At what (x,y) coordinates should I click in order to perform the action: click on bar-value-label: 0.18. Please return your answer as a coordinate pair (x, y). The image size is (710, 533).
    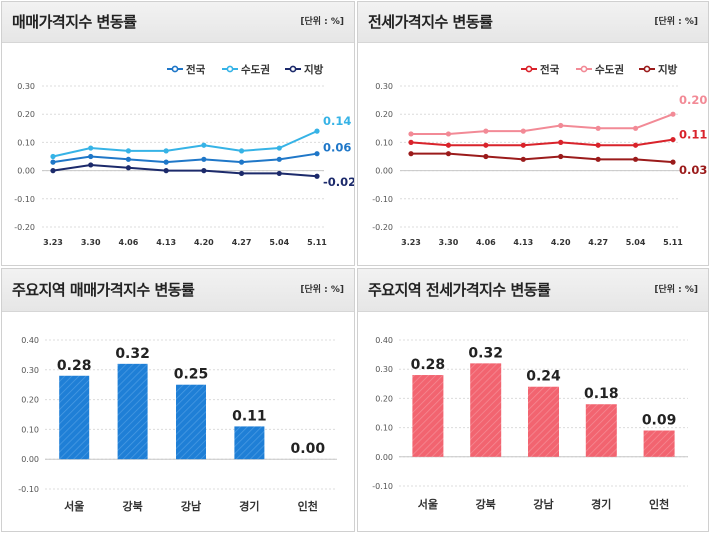
    Looking at the image, I should click on (601, 394).